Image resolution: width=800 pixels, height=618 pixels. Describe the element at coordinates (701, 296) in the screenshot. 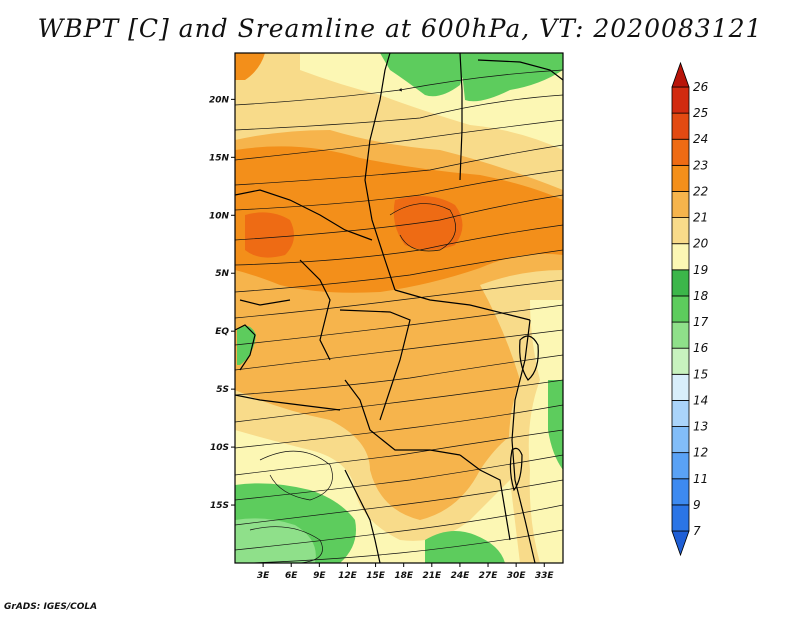

I see `colorbar-label: 18` at that location.